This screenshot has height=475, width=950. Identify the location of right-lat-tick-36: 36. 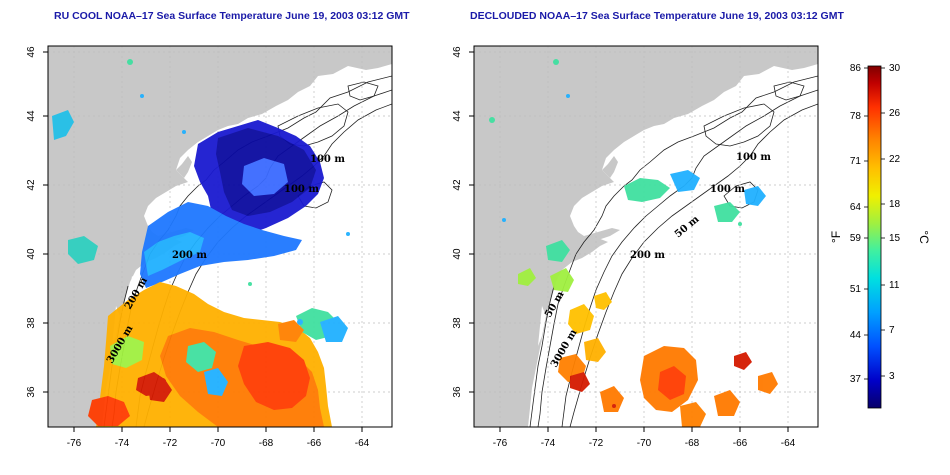
(457, 392).